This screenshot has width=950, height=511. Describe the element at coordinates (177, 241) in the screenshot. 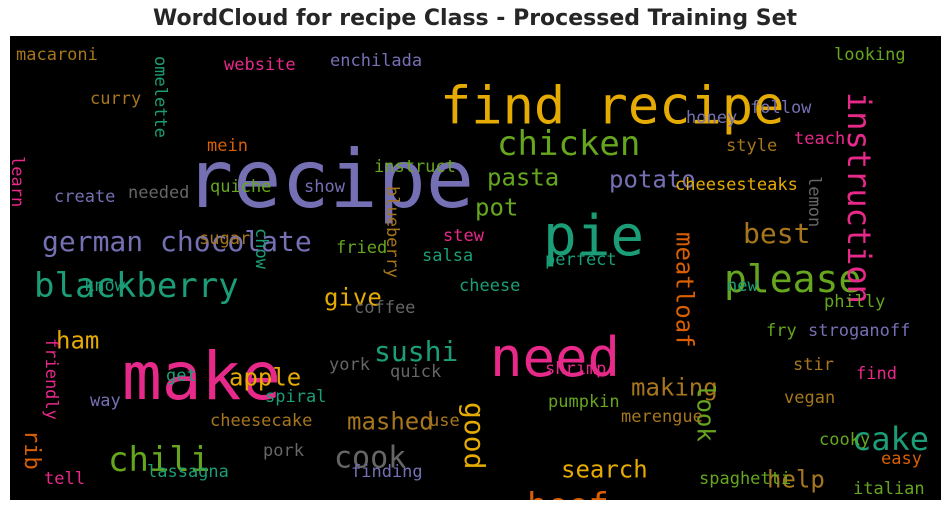

I see `word-german-chocolate: german chocolate` at that location.